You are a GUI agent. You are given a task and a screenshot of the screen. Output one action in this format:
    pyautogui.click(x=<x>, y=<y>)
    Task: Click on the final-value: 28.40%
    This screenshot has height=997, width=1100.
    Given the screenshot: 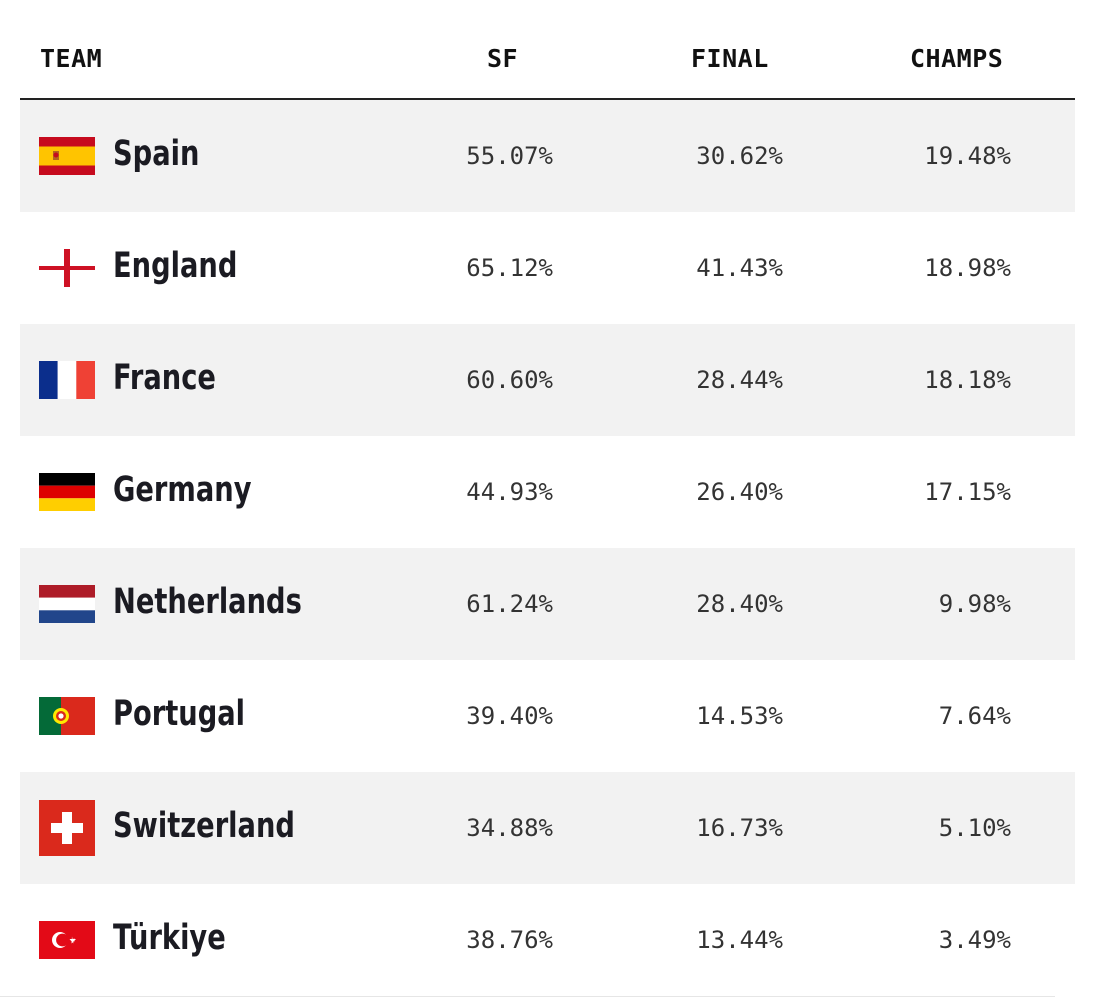 What is the action you would take?
    pyautogui.click(x=739, y=604)
    